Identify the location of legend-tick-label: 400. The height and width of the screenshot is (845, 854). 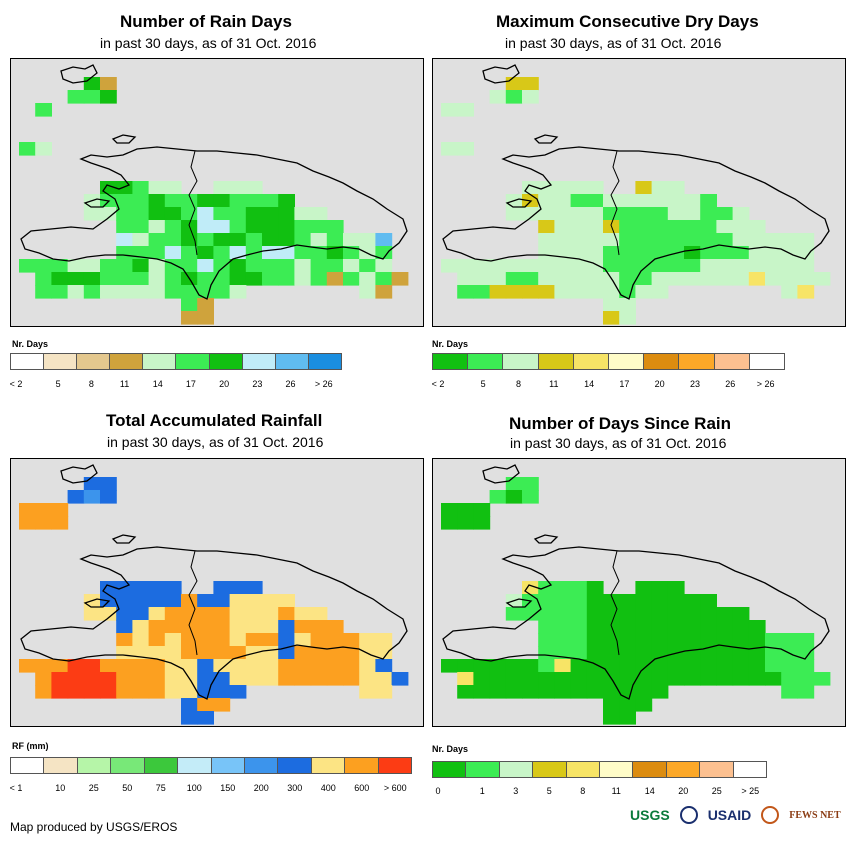
(328, 788).